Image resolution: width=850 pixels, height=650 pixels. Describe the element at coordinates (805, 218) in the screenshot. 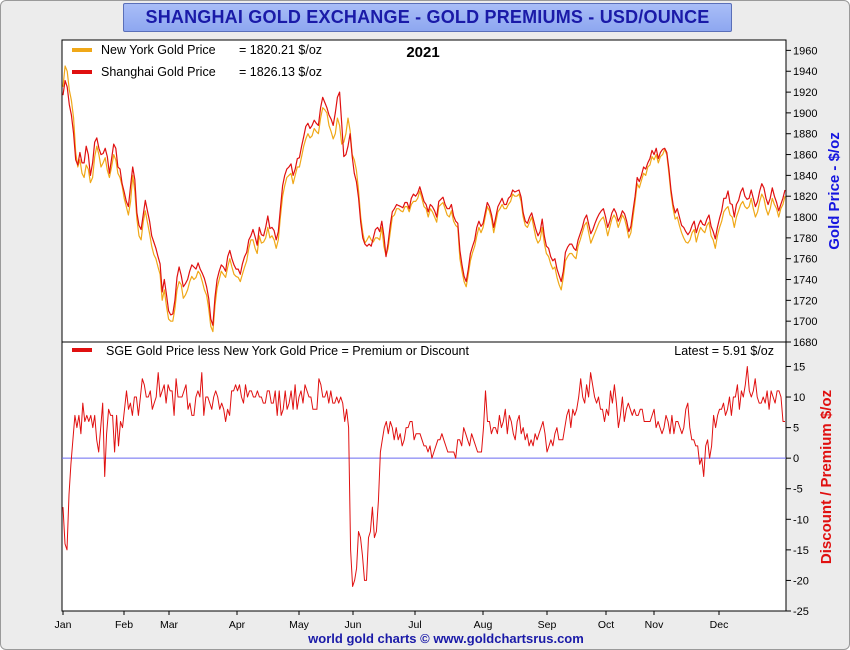

I see `price-tick-label: 1800` at that location.